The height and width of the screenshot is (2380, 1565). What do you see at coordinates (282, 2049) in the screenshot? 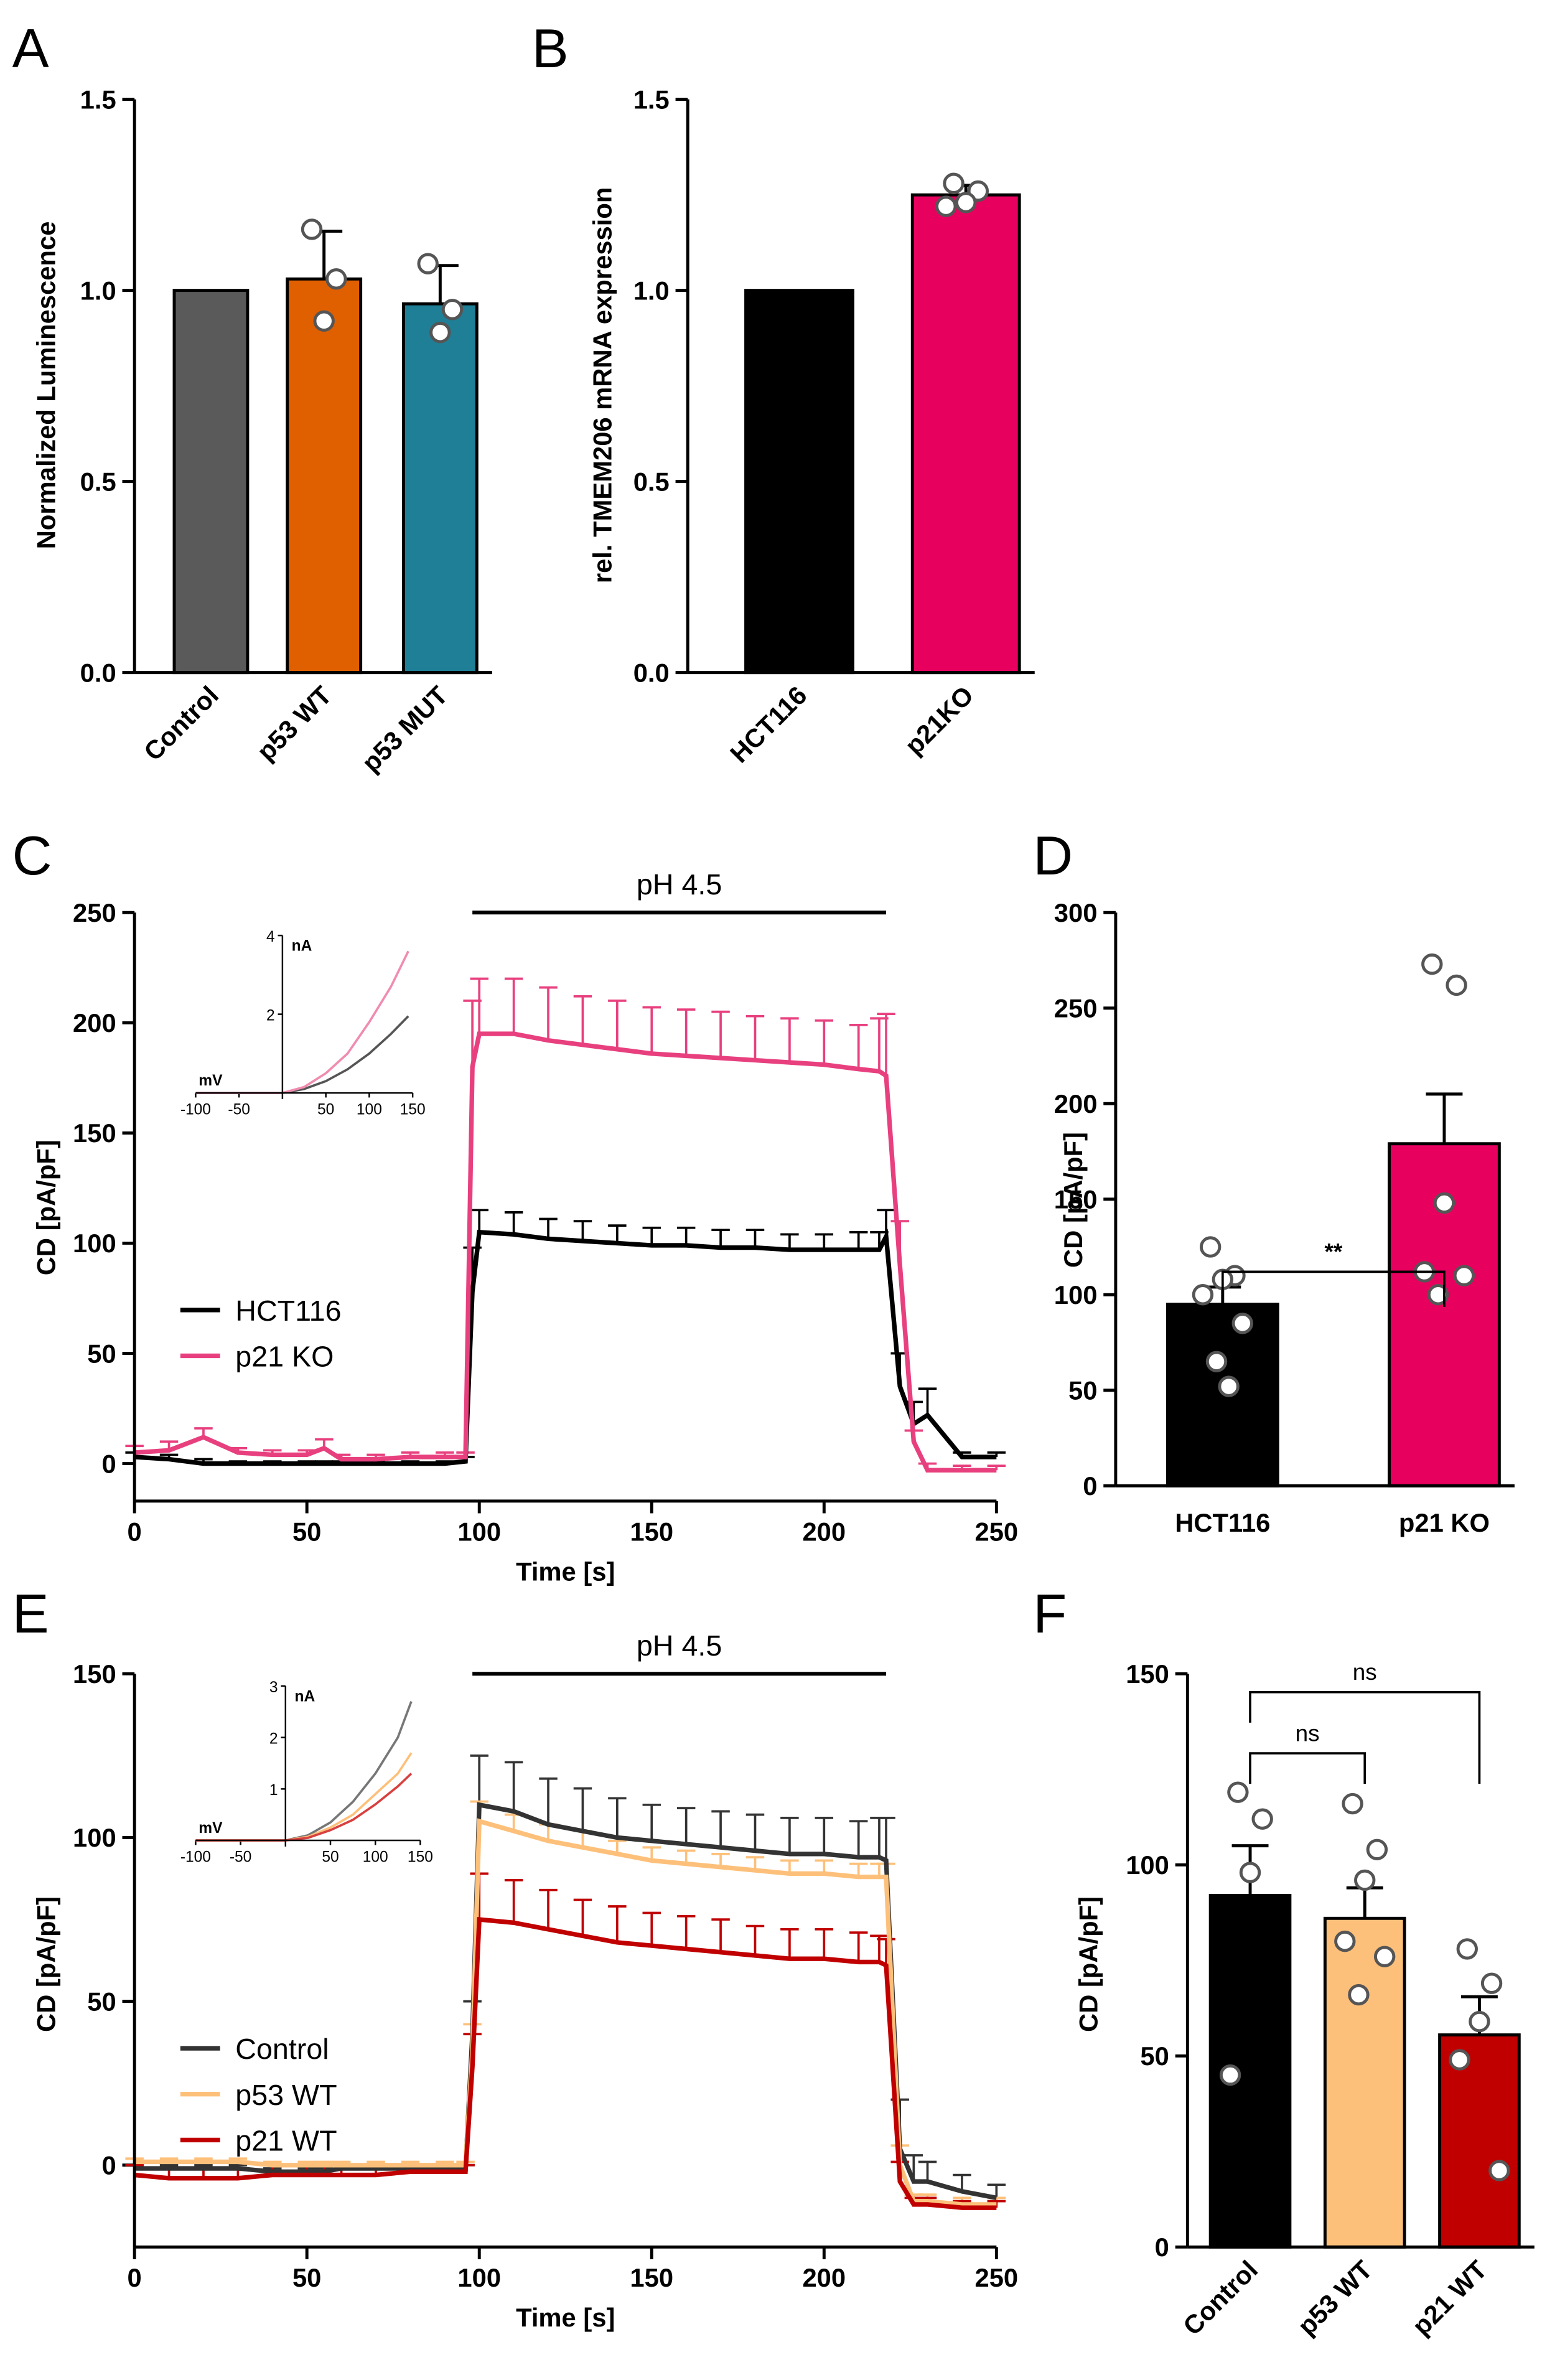
I see `legend-label: Control` at bounding box center [282, 2049].